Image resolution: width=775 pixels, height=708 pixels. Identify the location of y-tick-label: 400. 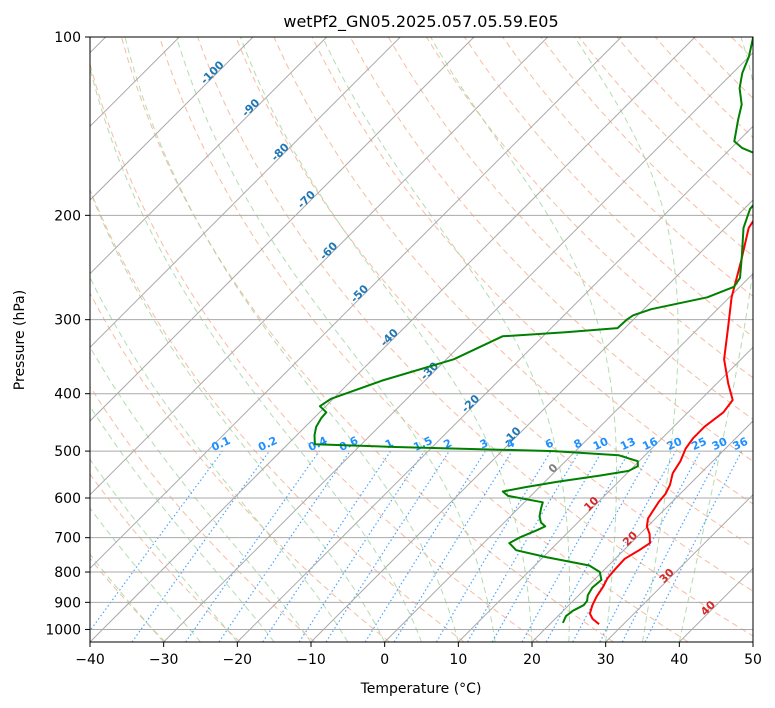
(67, 395).